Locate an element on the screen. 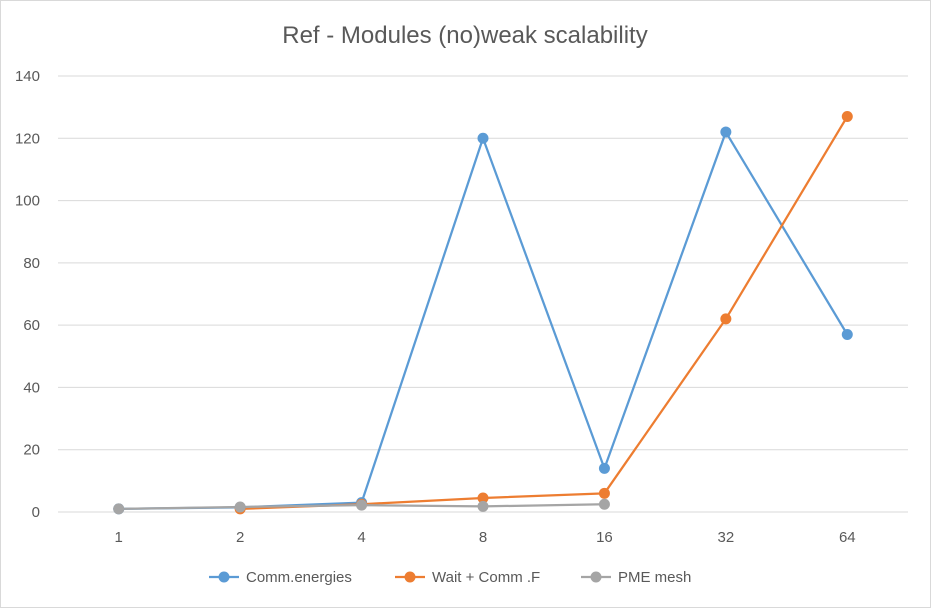 This screenshot has width=931, height=608. x-tick-label: 2 is located at coordinates (240, 537).